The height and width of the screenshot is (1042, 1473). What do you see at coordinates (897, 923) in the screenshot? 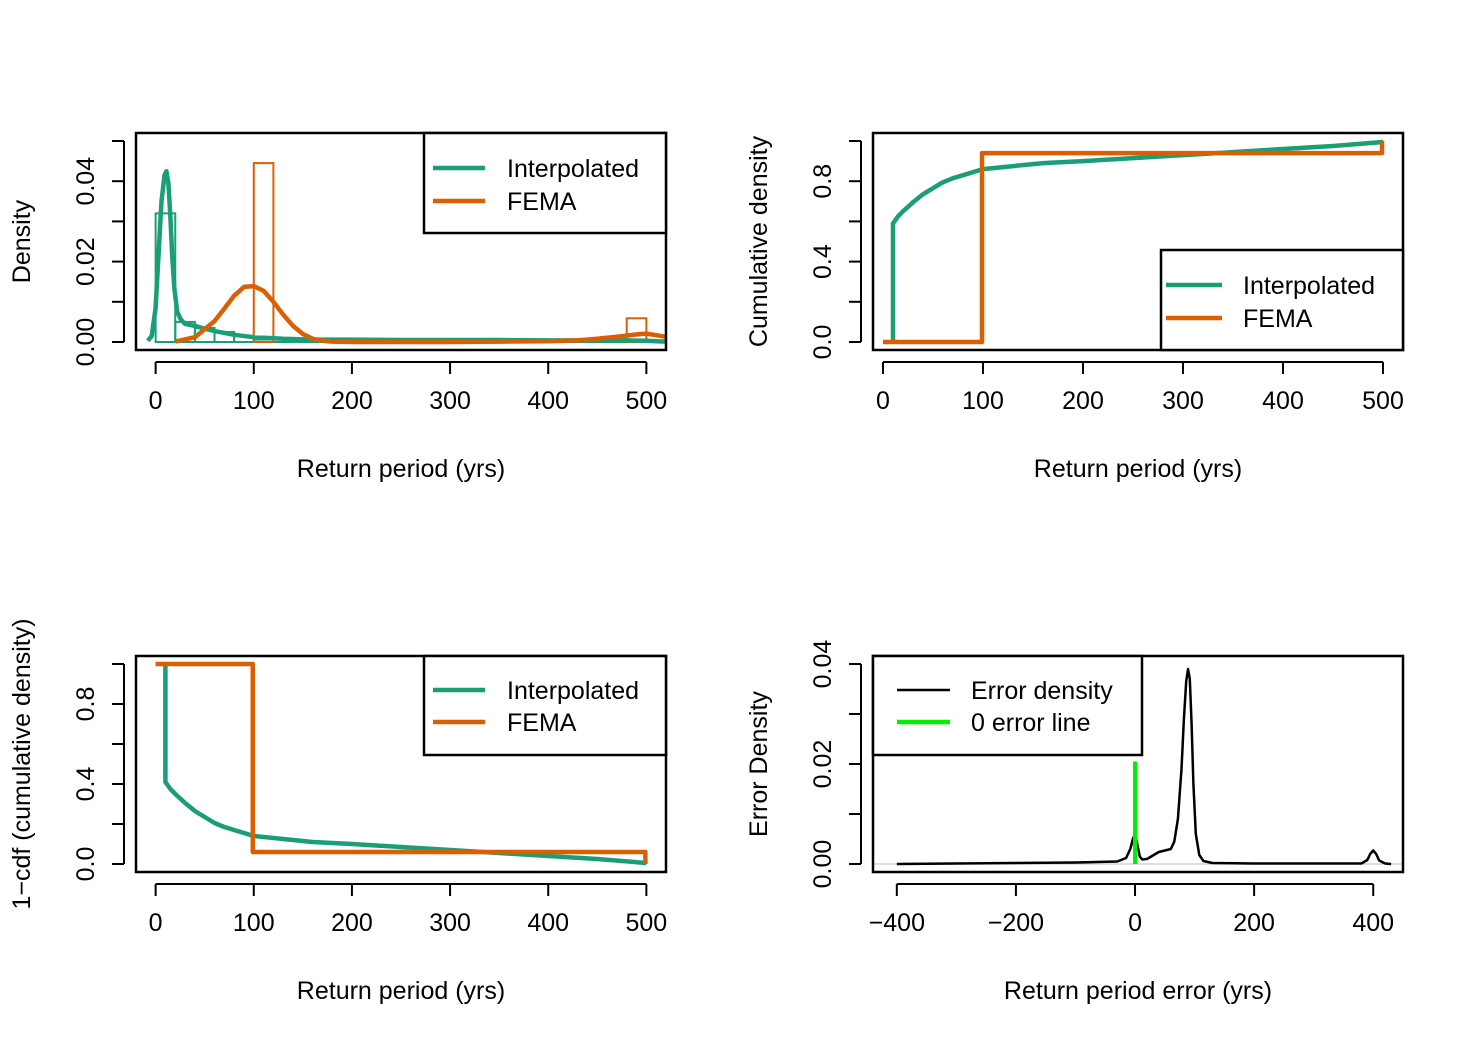
I see `x-tick-label: −400` at bounding box center [897, 923].